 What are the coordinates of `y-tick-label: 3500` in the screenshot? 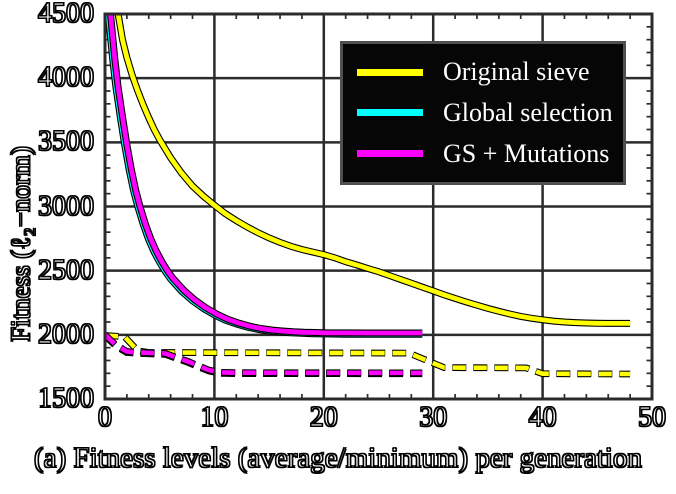 It's located at (65, 142).